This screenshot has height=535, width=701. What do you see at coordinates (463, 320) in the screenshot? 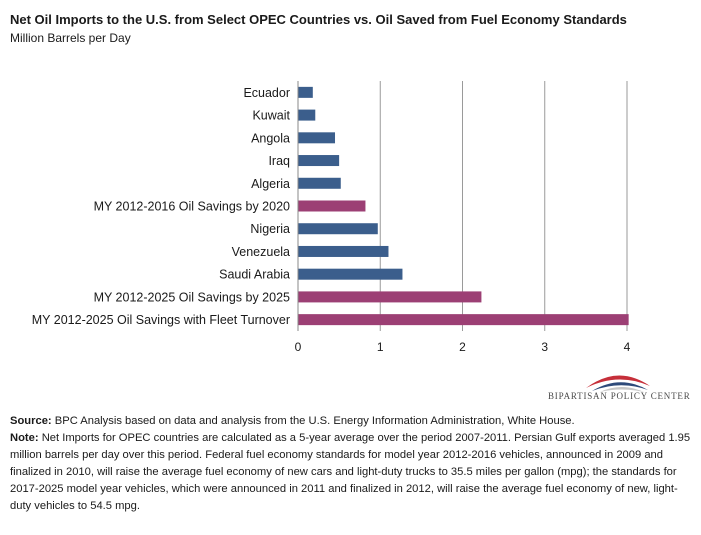
I see `bar-my-2012-2025-oil-savings-with-fleet-turnover` at bounding box center [463, 320].